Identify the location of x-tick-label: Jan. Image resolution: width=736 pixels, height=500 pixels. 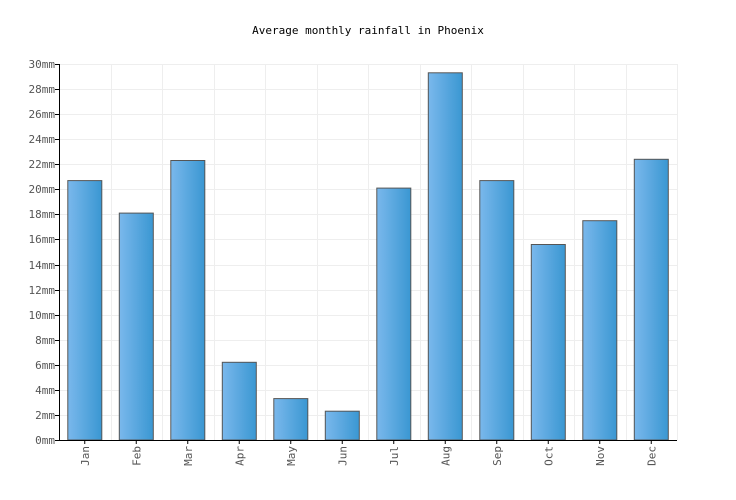
(85, 456).